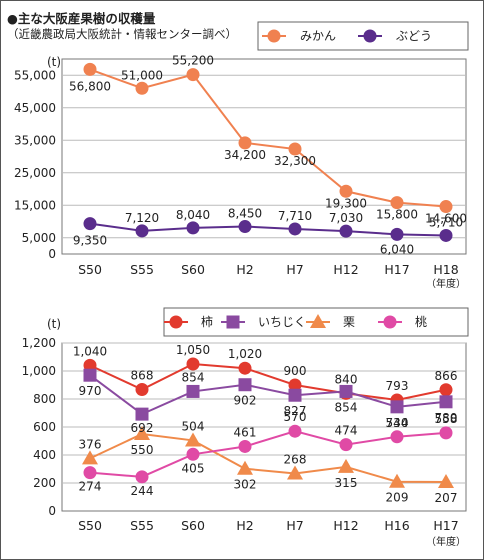  I want to click on data-label: 268, so click(295, 459).